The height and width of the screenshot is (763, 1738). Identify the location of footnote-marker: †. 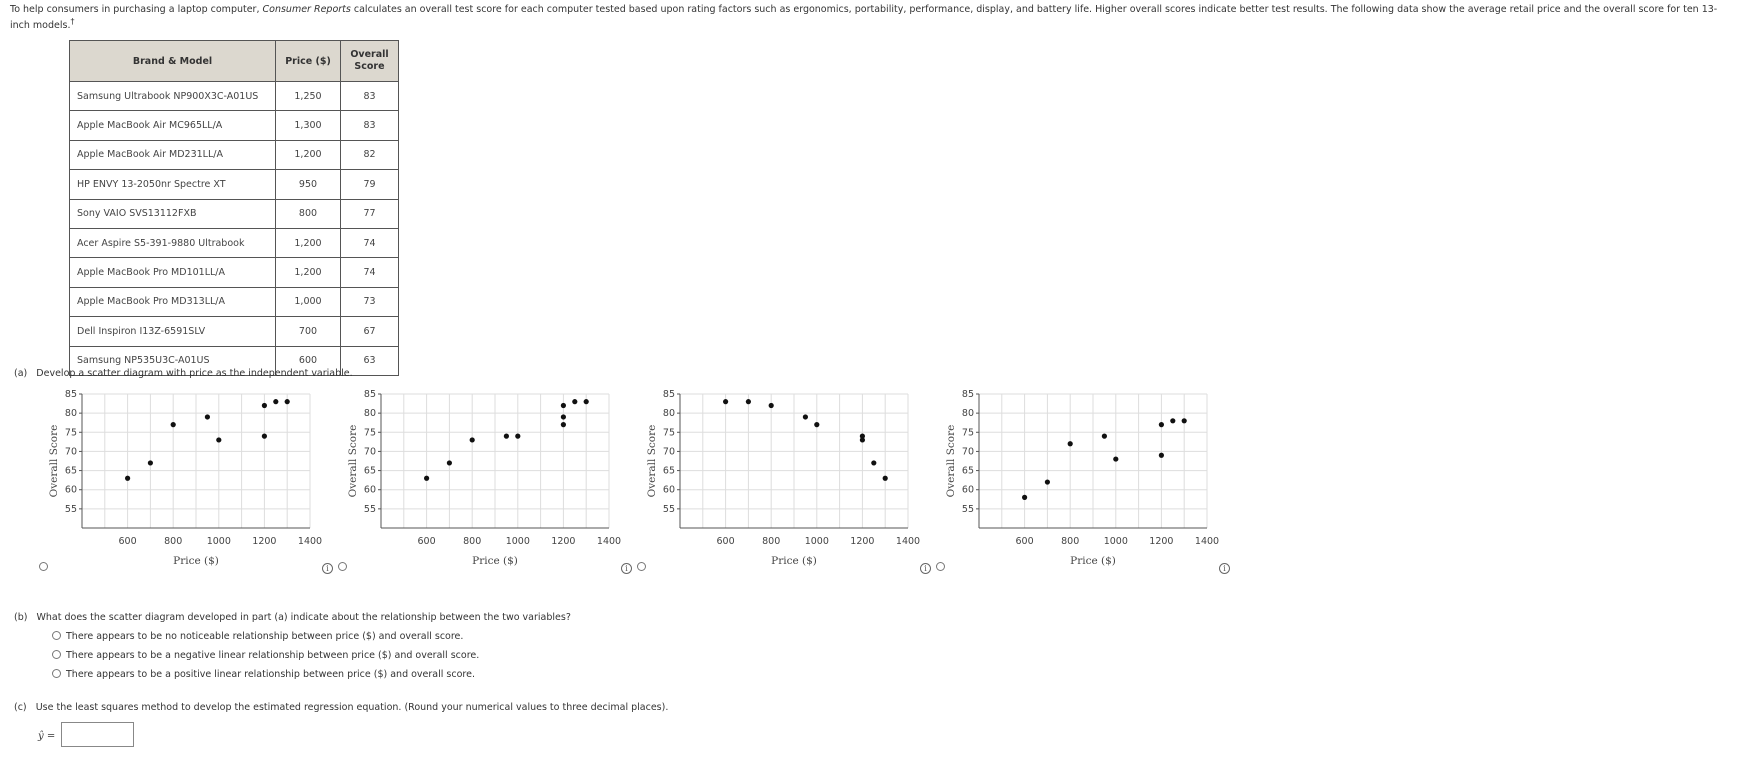
(72, 21).